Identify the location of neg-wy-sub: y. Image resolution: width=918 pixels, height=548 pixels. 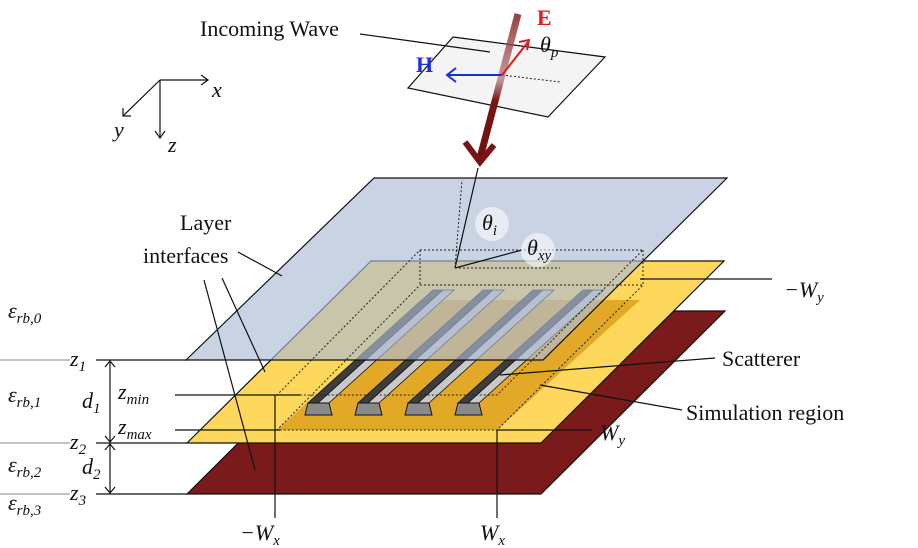
(819, 298).